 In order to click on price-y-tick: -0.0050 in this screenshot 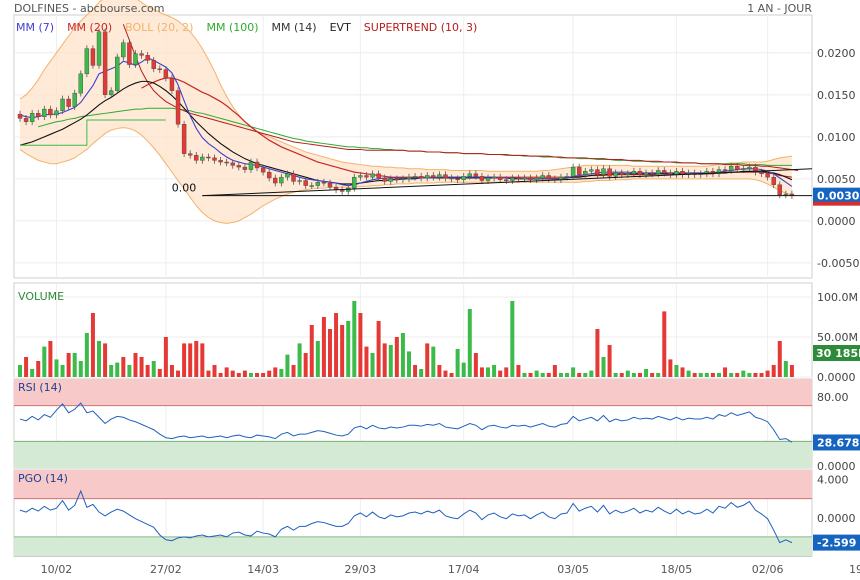, I will do `click(838, 263)`.